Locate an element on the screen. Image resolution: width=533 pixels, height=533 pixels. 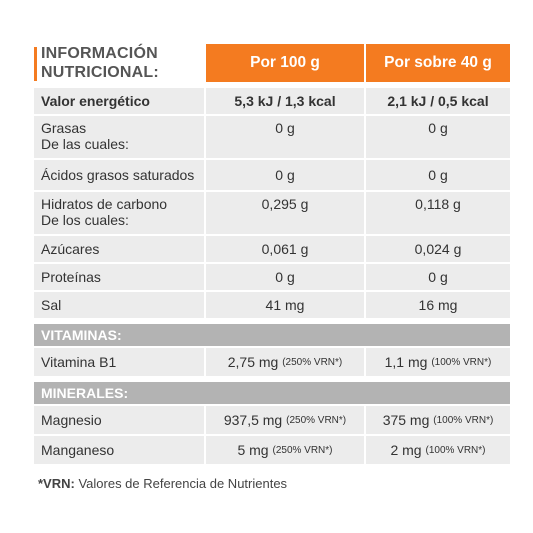
row-label: Vitamina B1 is located at coordinates (79, 362).